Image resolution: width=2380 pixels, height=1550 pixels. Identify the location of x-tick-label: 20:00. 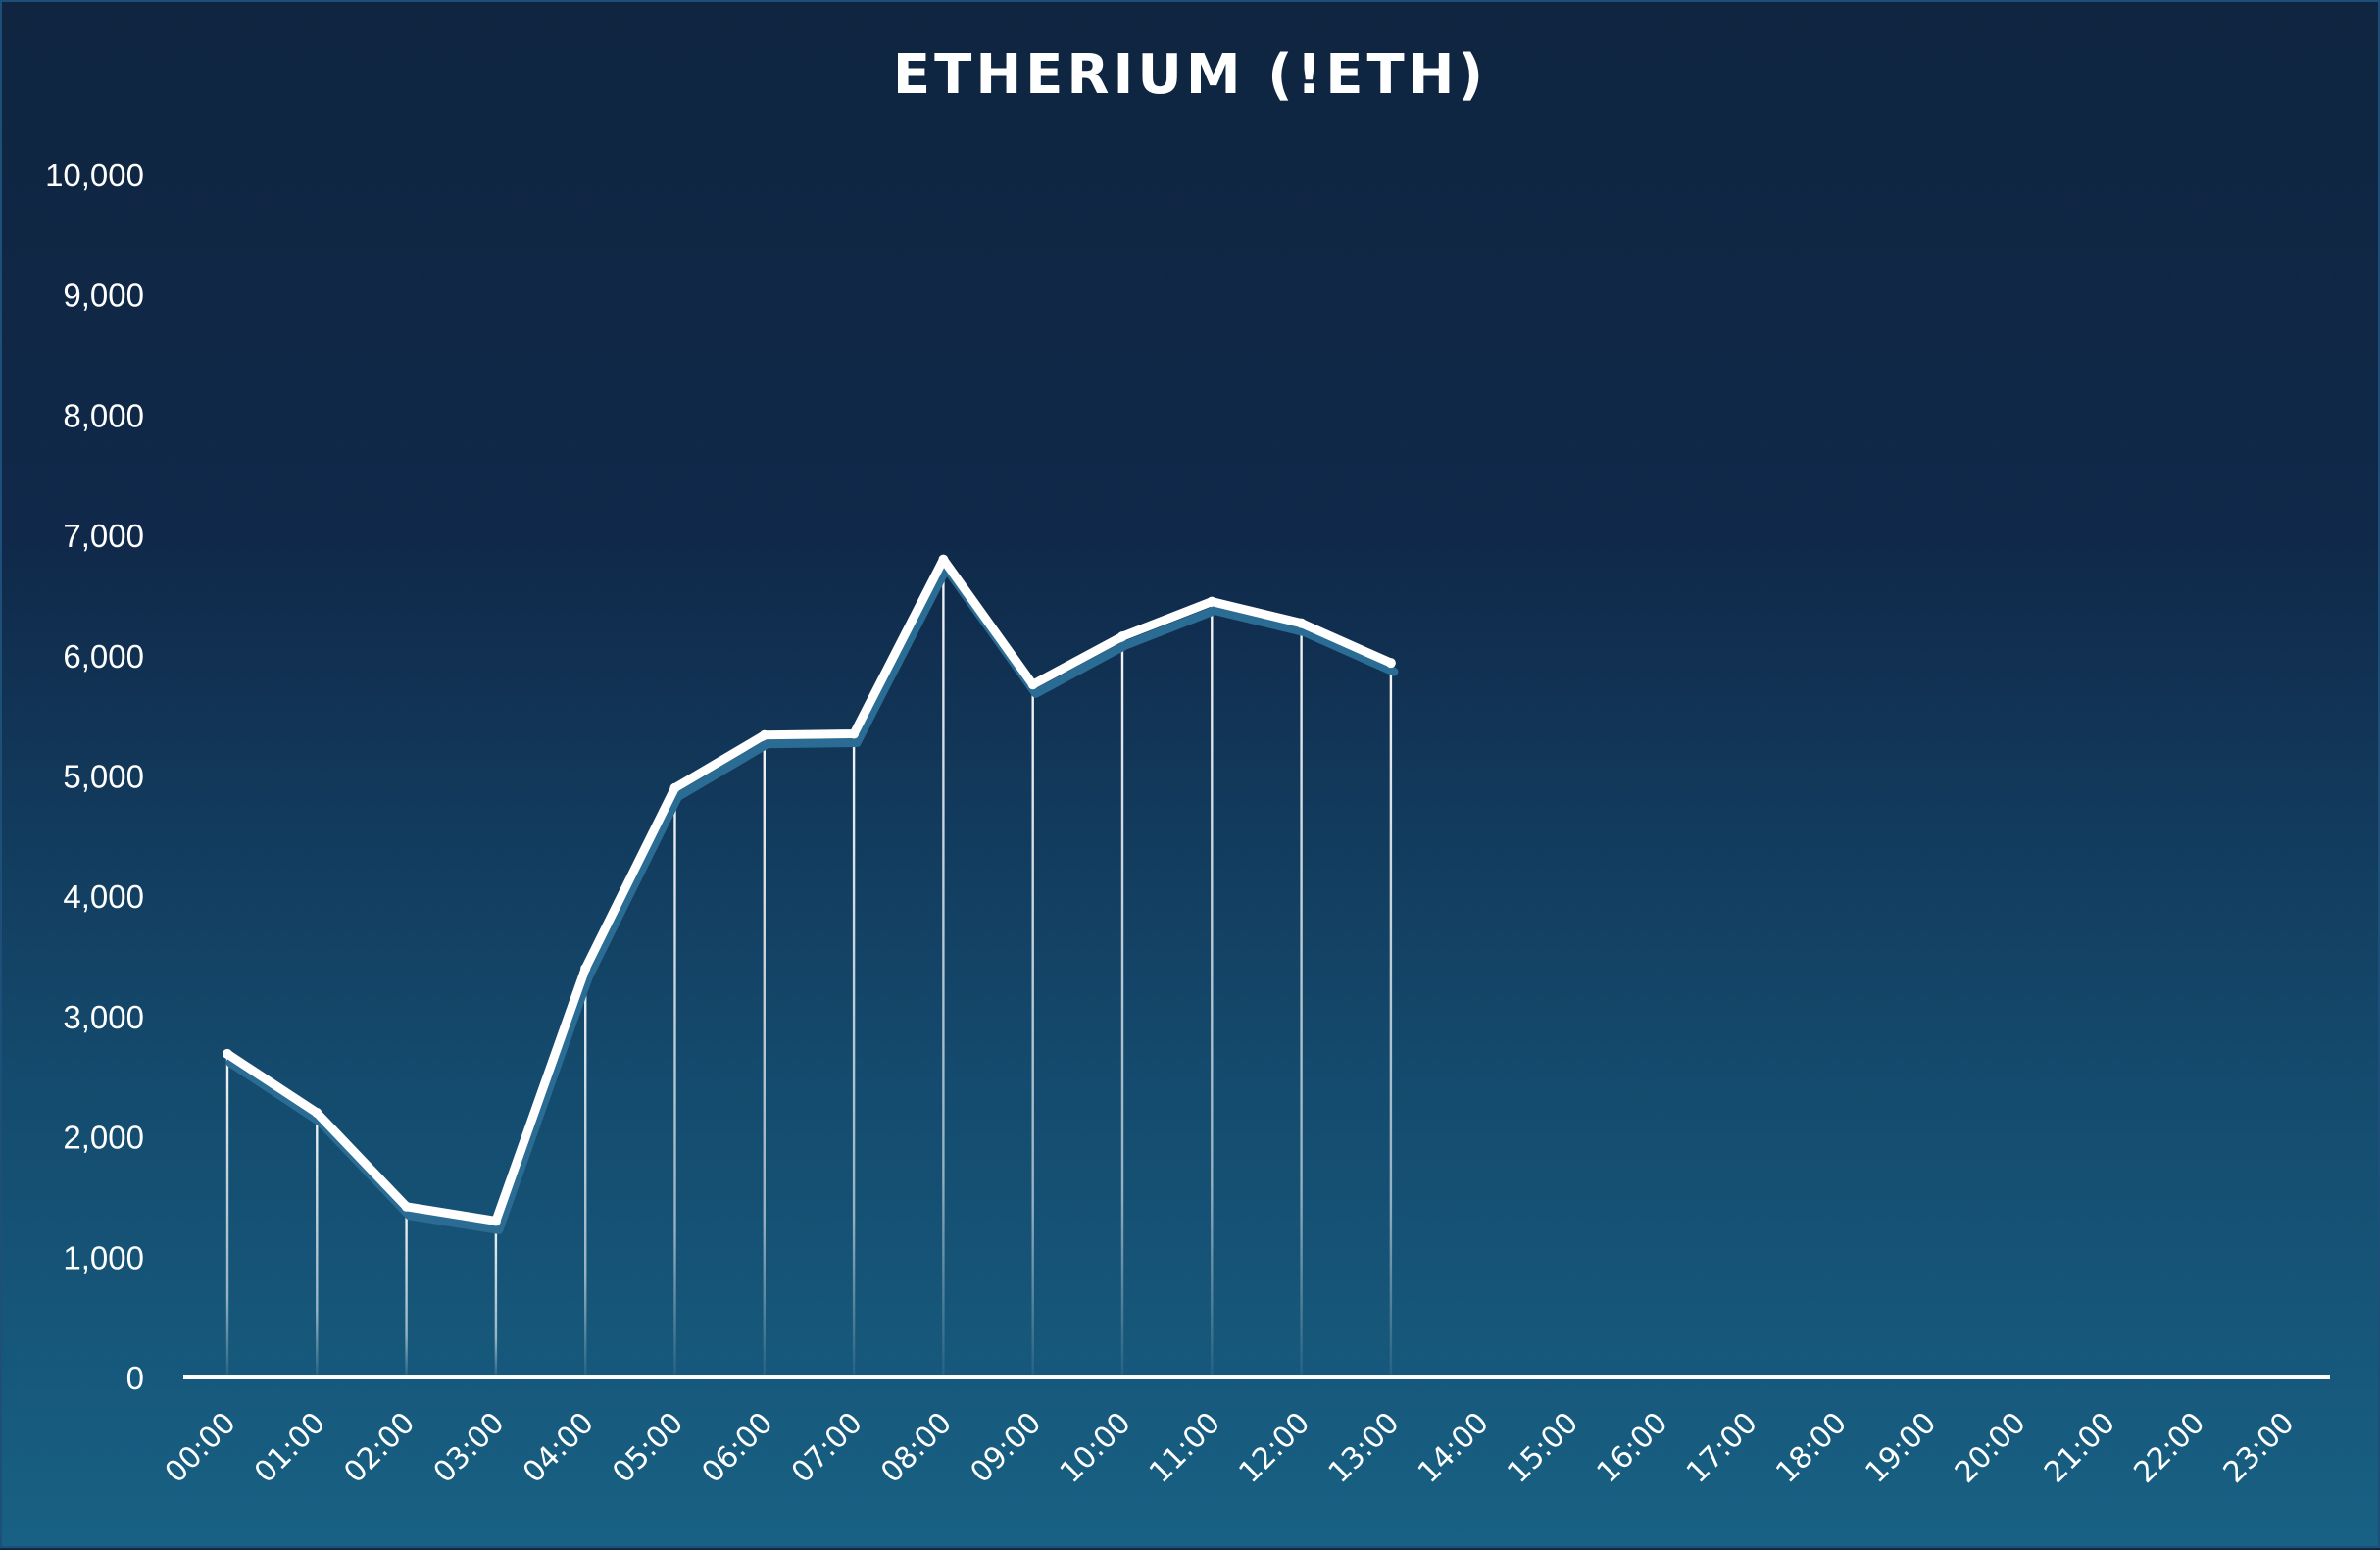
(1991, 1448).